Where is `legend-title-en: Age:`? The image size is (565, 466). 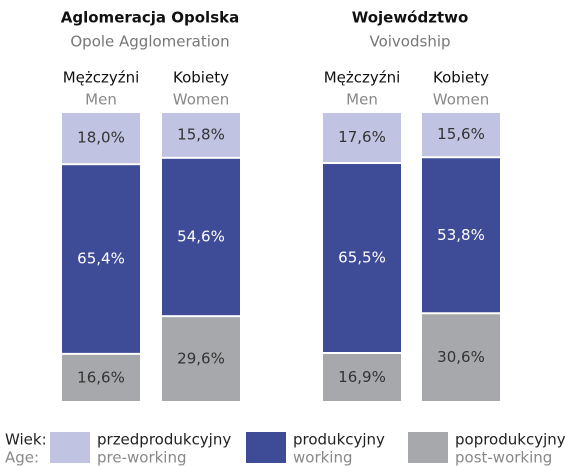 legend-title-en: Age: is located at coordinates (22, 457).